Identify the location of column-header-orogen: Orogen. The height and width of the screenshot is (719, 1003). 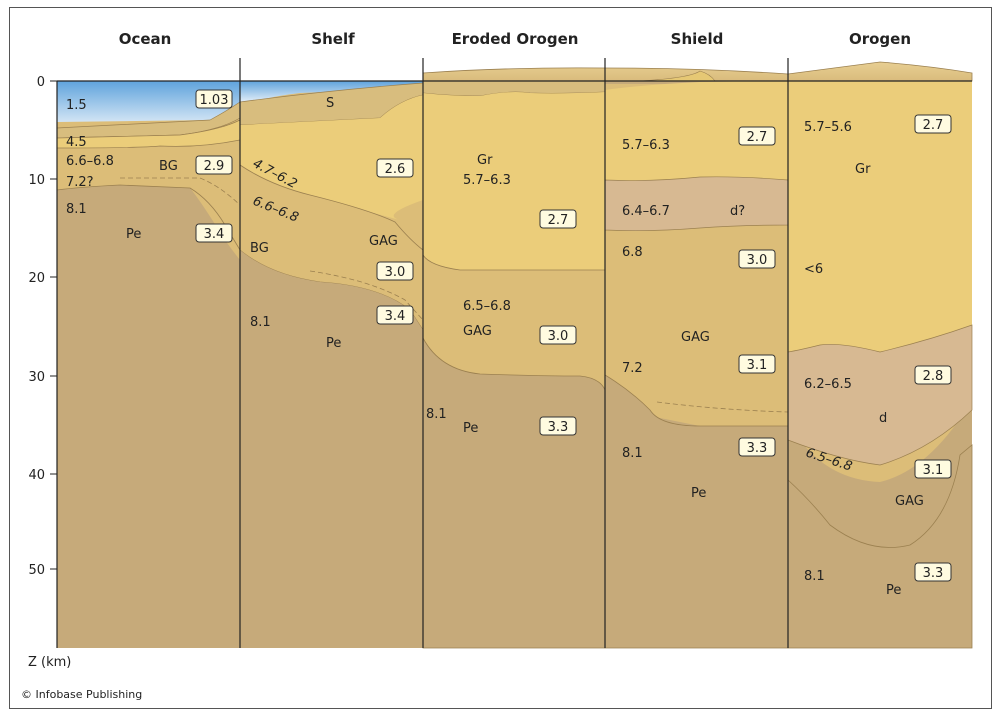
(880, 39).